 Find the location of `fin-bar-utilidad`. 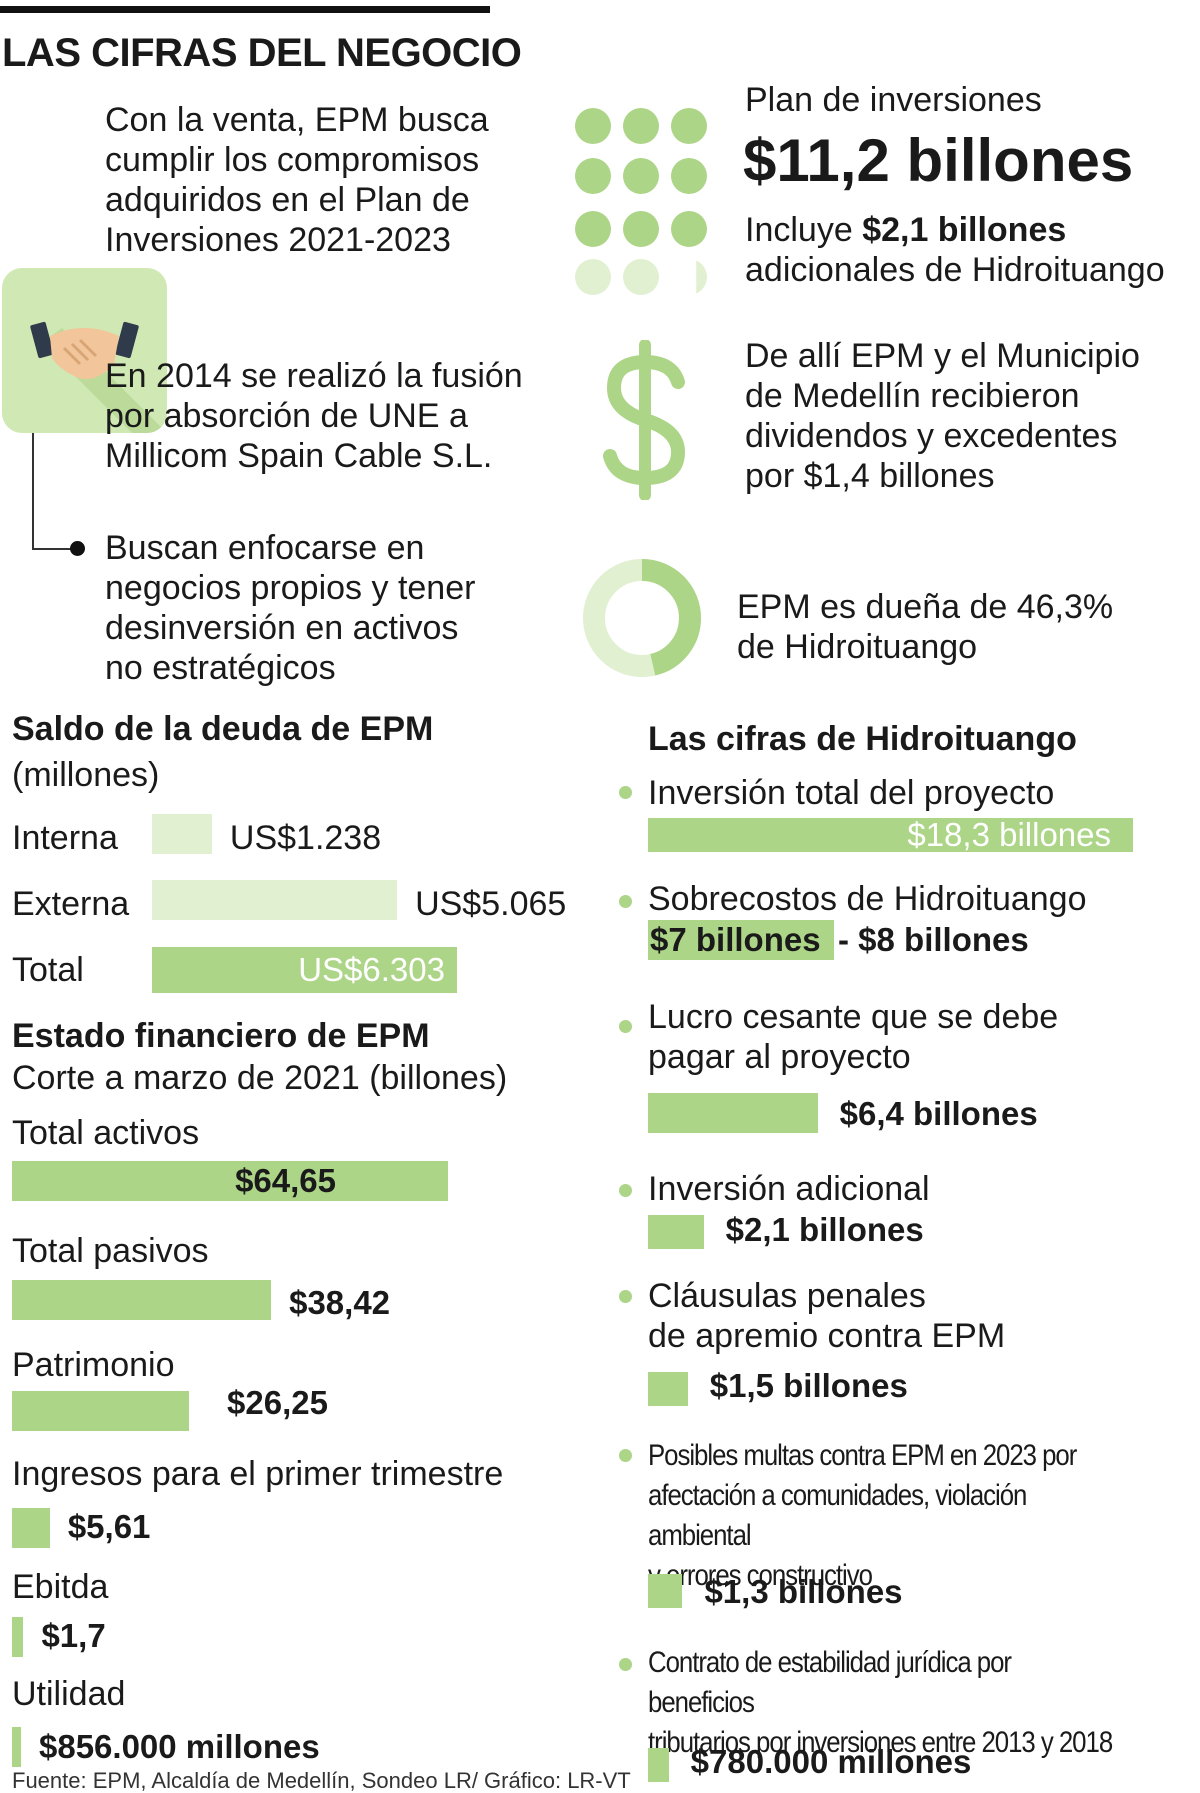

fin-bar-utilidad is located at coordinates (16, 1747).